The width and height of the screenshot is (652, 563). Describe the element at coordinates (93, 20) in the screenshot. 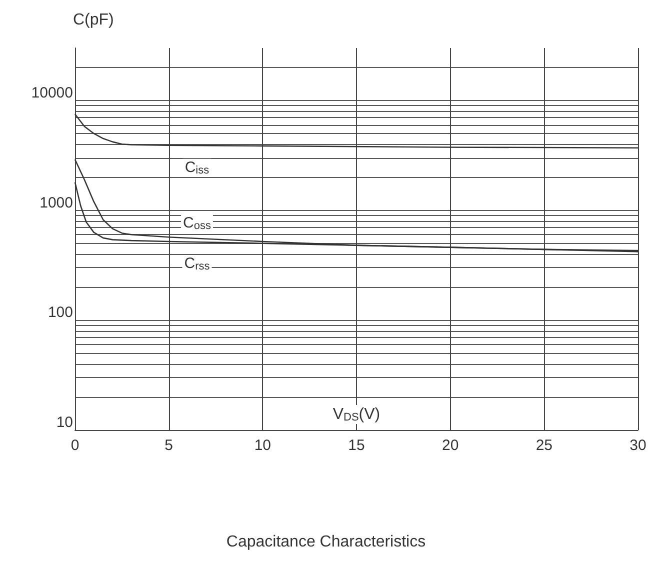

I see `y-axis-title: C(pF)` at that location.